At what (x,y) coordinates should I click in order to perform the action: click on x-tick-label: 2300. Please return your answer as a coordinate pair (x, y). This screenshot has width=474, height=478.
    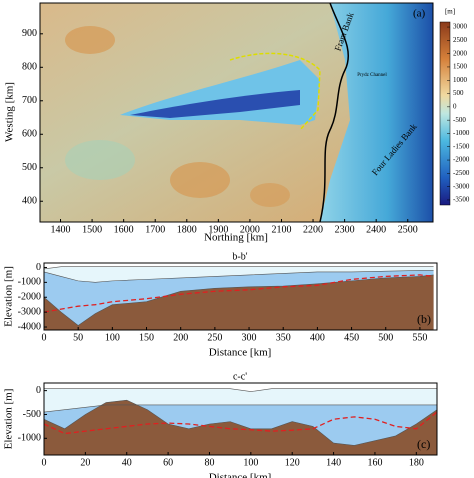
    Looking at the image, I should click on (345, 229).